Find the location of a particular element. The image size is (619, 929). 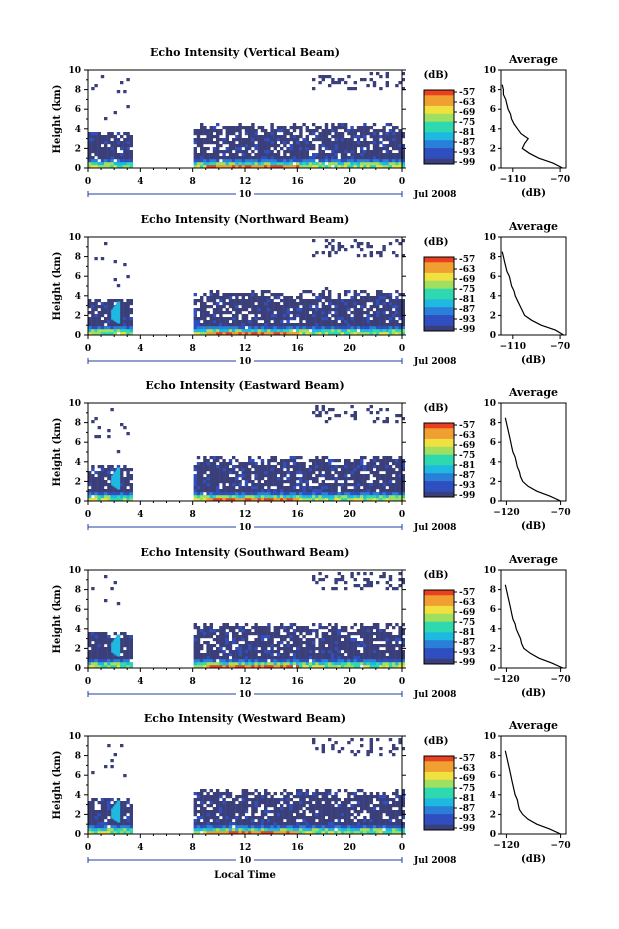

colorbar-frame is located at coordinates (439, 294).